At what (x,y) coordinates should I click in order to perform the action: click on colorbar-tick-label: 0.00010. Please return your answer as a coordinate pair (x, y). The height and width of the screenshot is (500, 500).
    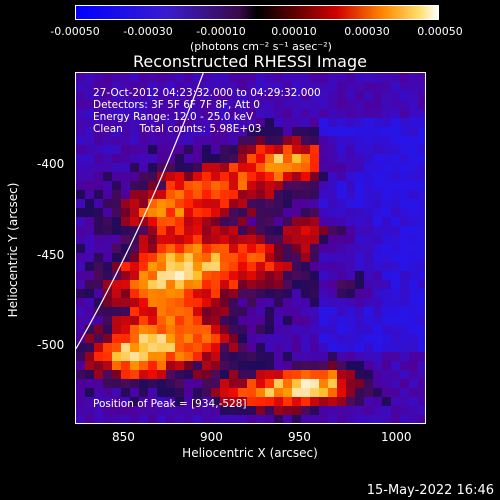
    Looking at the image, I should click on (294, 31).